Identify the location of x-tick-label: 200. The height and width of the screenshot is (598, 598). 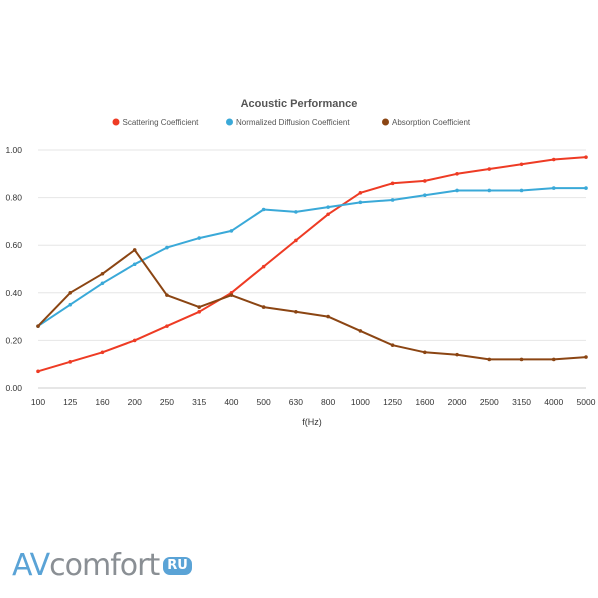
(135, 402).